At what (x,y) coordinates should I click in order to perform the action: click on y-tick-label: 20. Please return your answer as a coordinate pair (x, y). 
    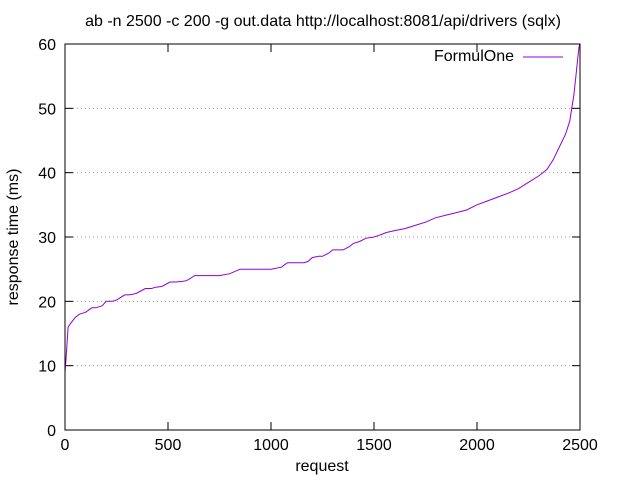
    Looking at the image, I should click on (47, 302).